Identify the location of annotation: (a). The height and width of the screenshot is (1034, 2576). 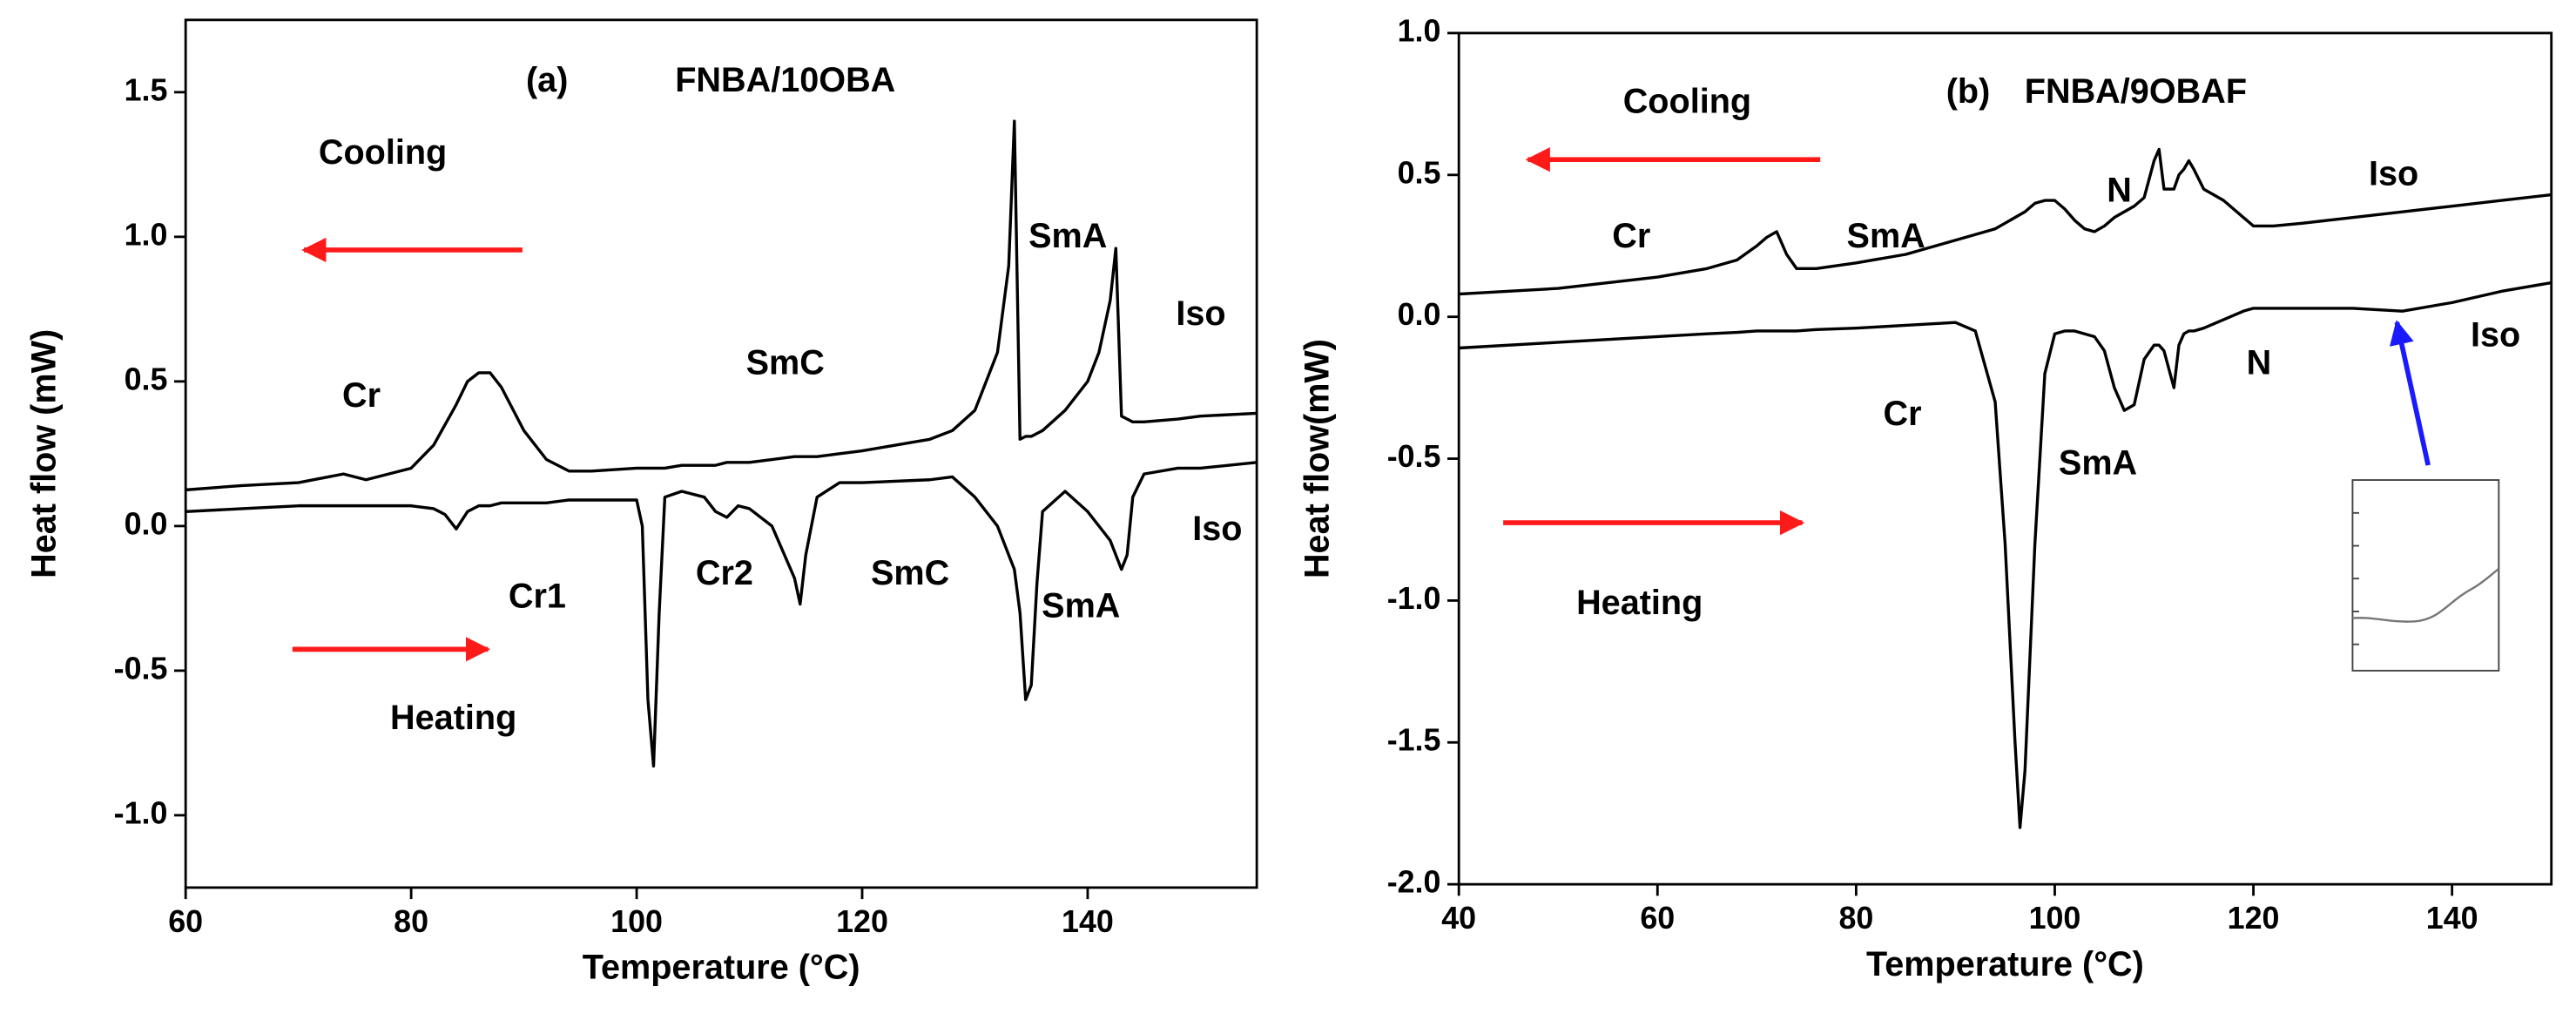
(547, 80).